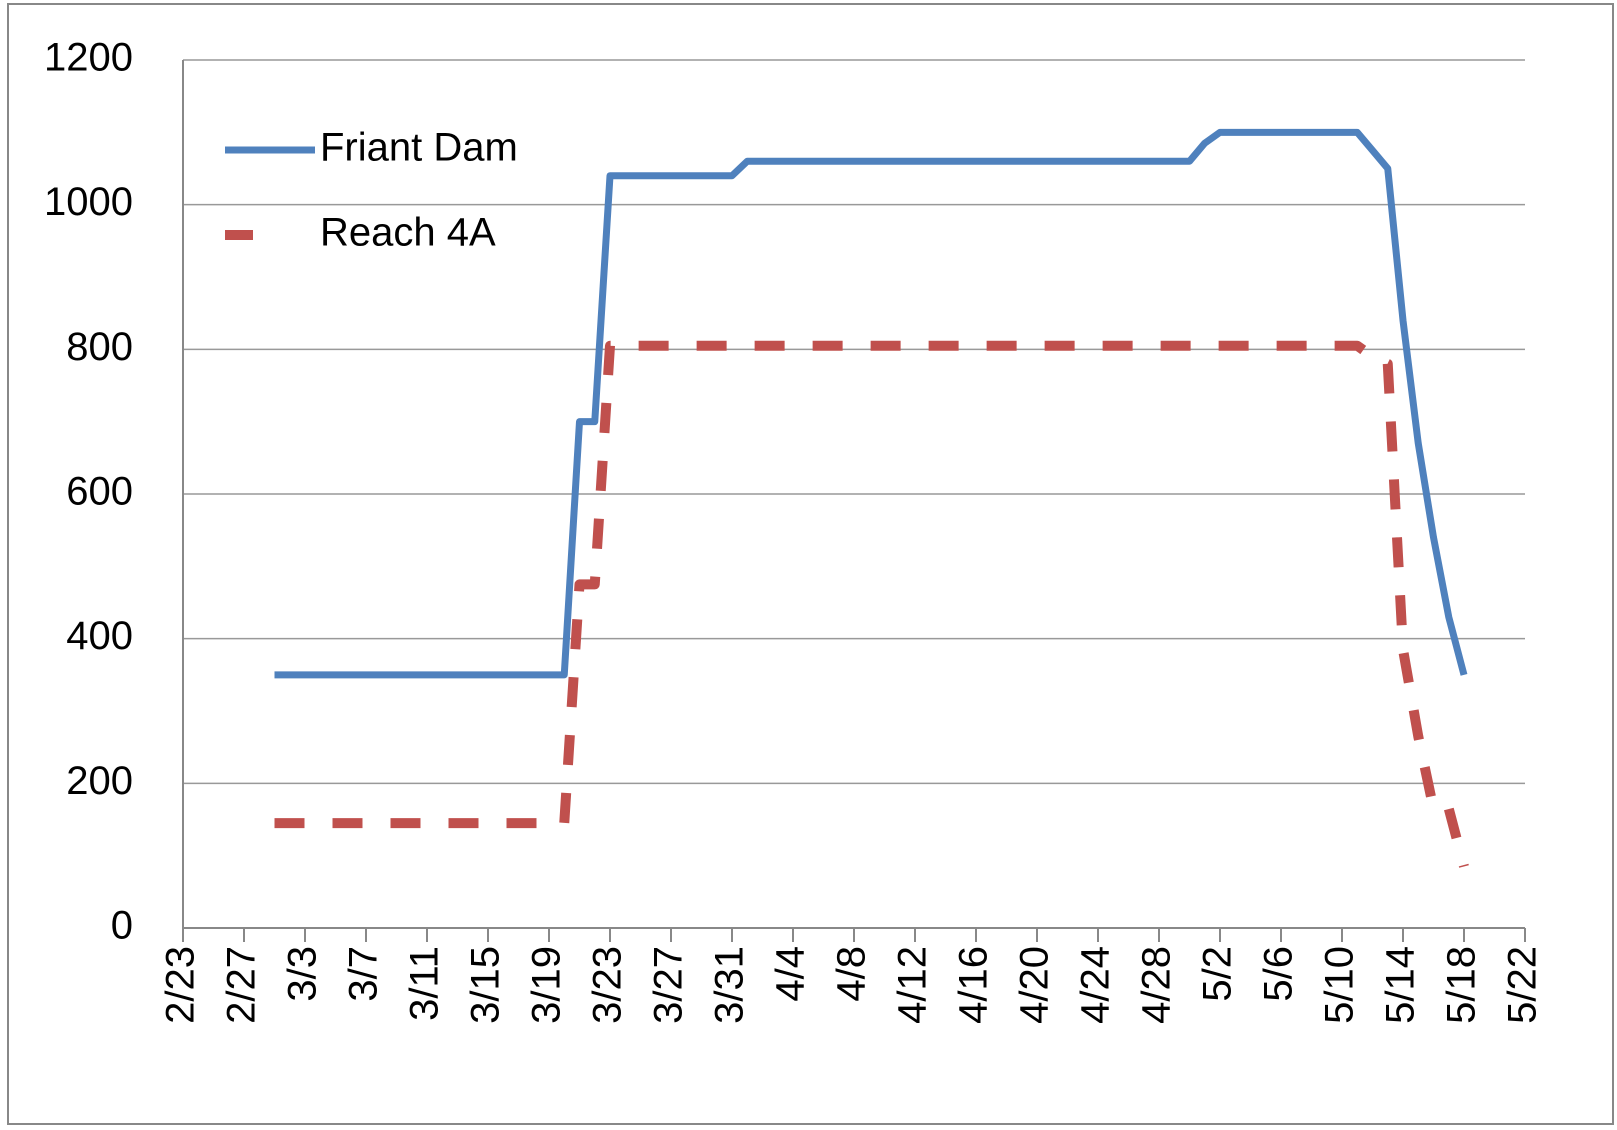 The width and height of the screenshot is (1617, 1130). What do you see at coordinates (419, 148) in the screenshot?
I see `legend-label: Friant Dam` at bounding box center [419, 148].